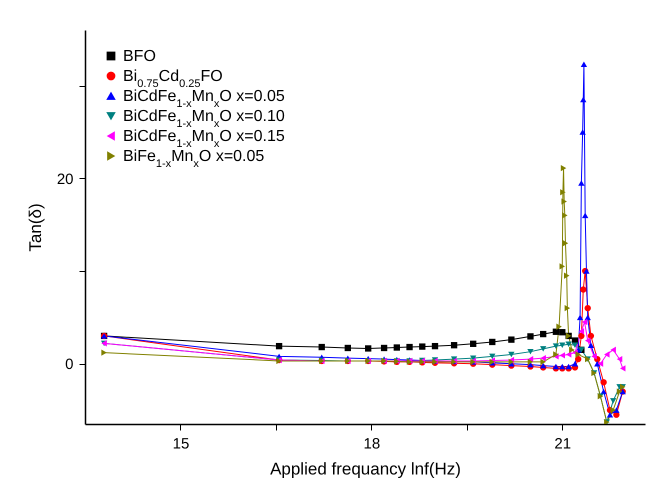  Describe the element at coordinates (204, 119) in the screenshot. I see `legend-label: BiCdFe$_{1-x}$Mn$_{x}$O x=0.10` at that location.